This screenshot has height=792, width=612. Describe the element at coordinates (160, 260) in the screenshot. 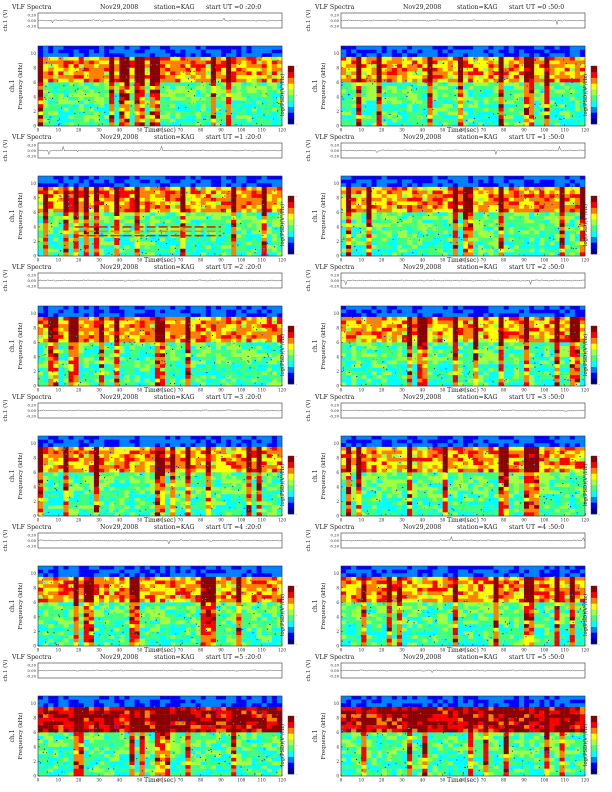

I see `x-axis-label: Time (sec)` at that location.